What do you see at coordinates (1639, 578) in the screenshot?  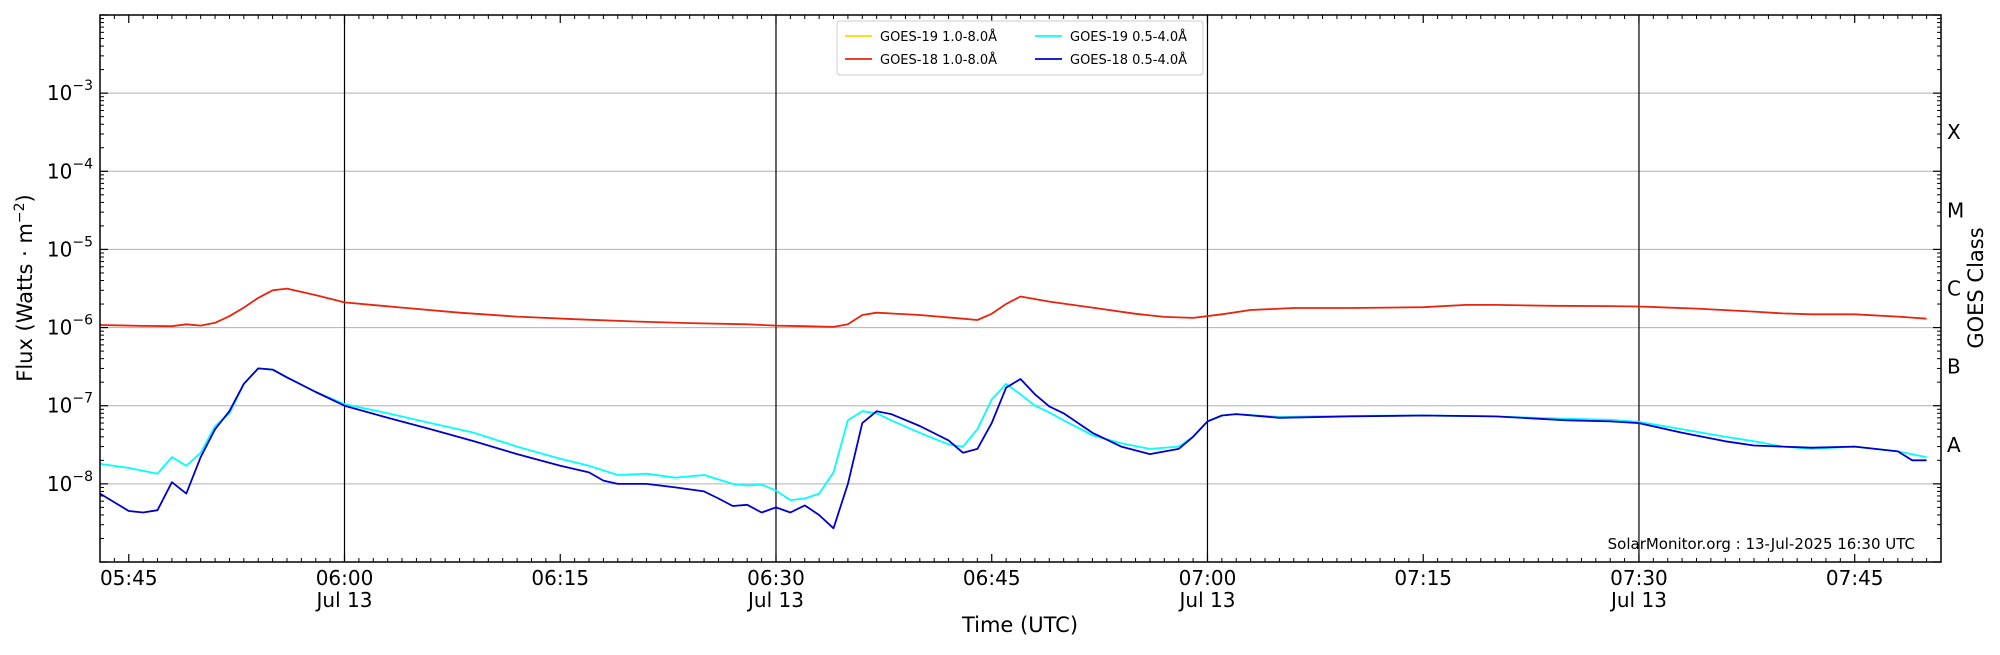 I see `x-tick-label: 07:30` at bounding box center [1639, 578].